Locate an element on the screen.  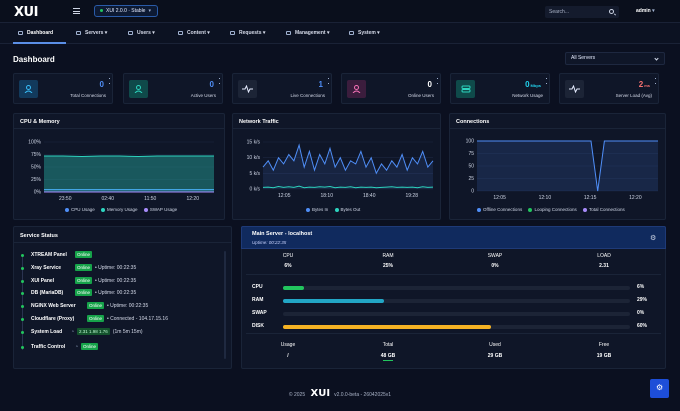
network-icon is located at coordinates (465, 89).